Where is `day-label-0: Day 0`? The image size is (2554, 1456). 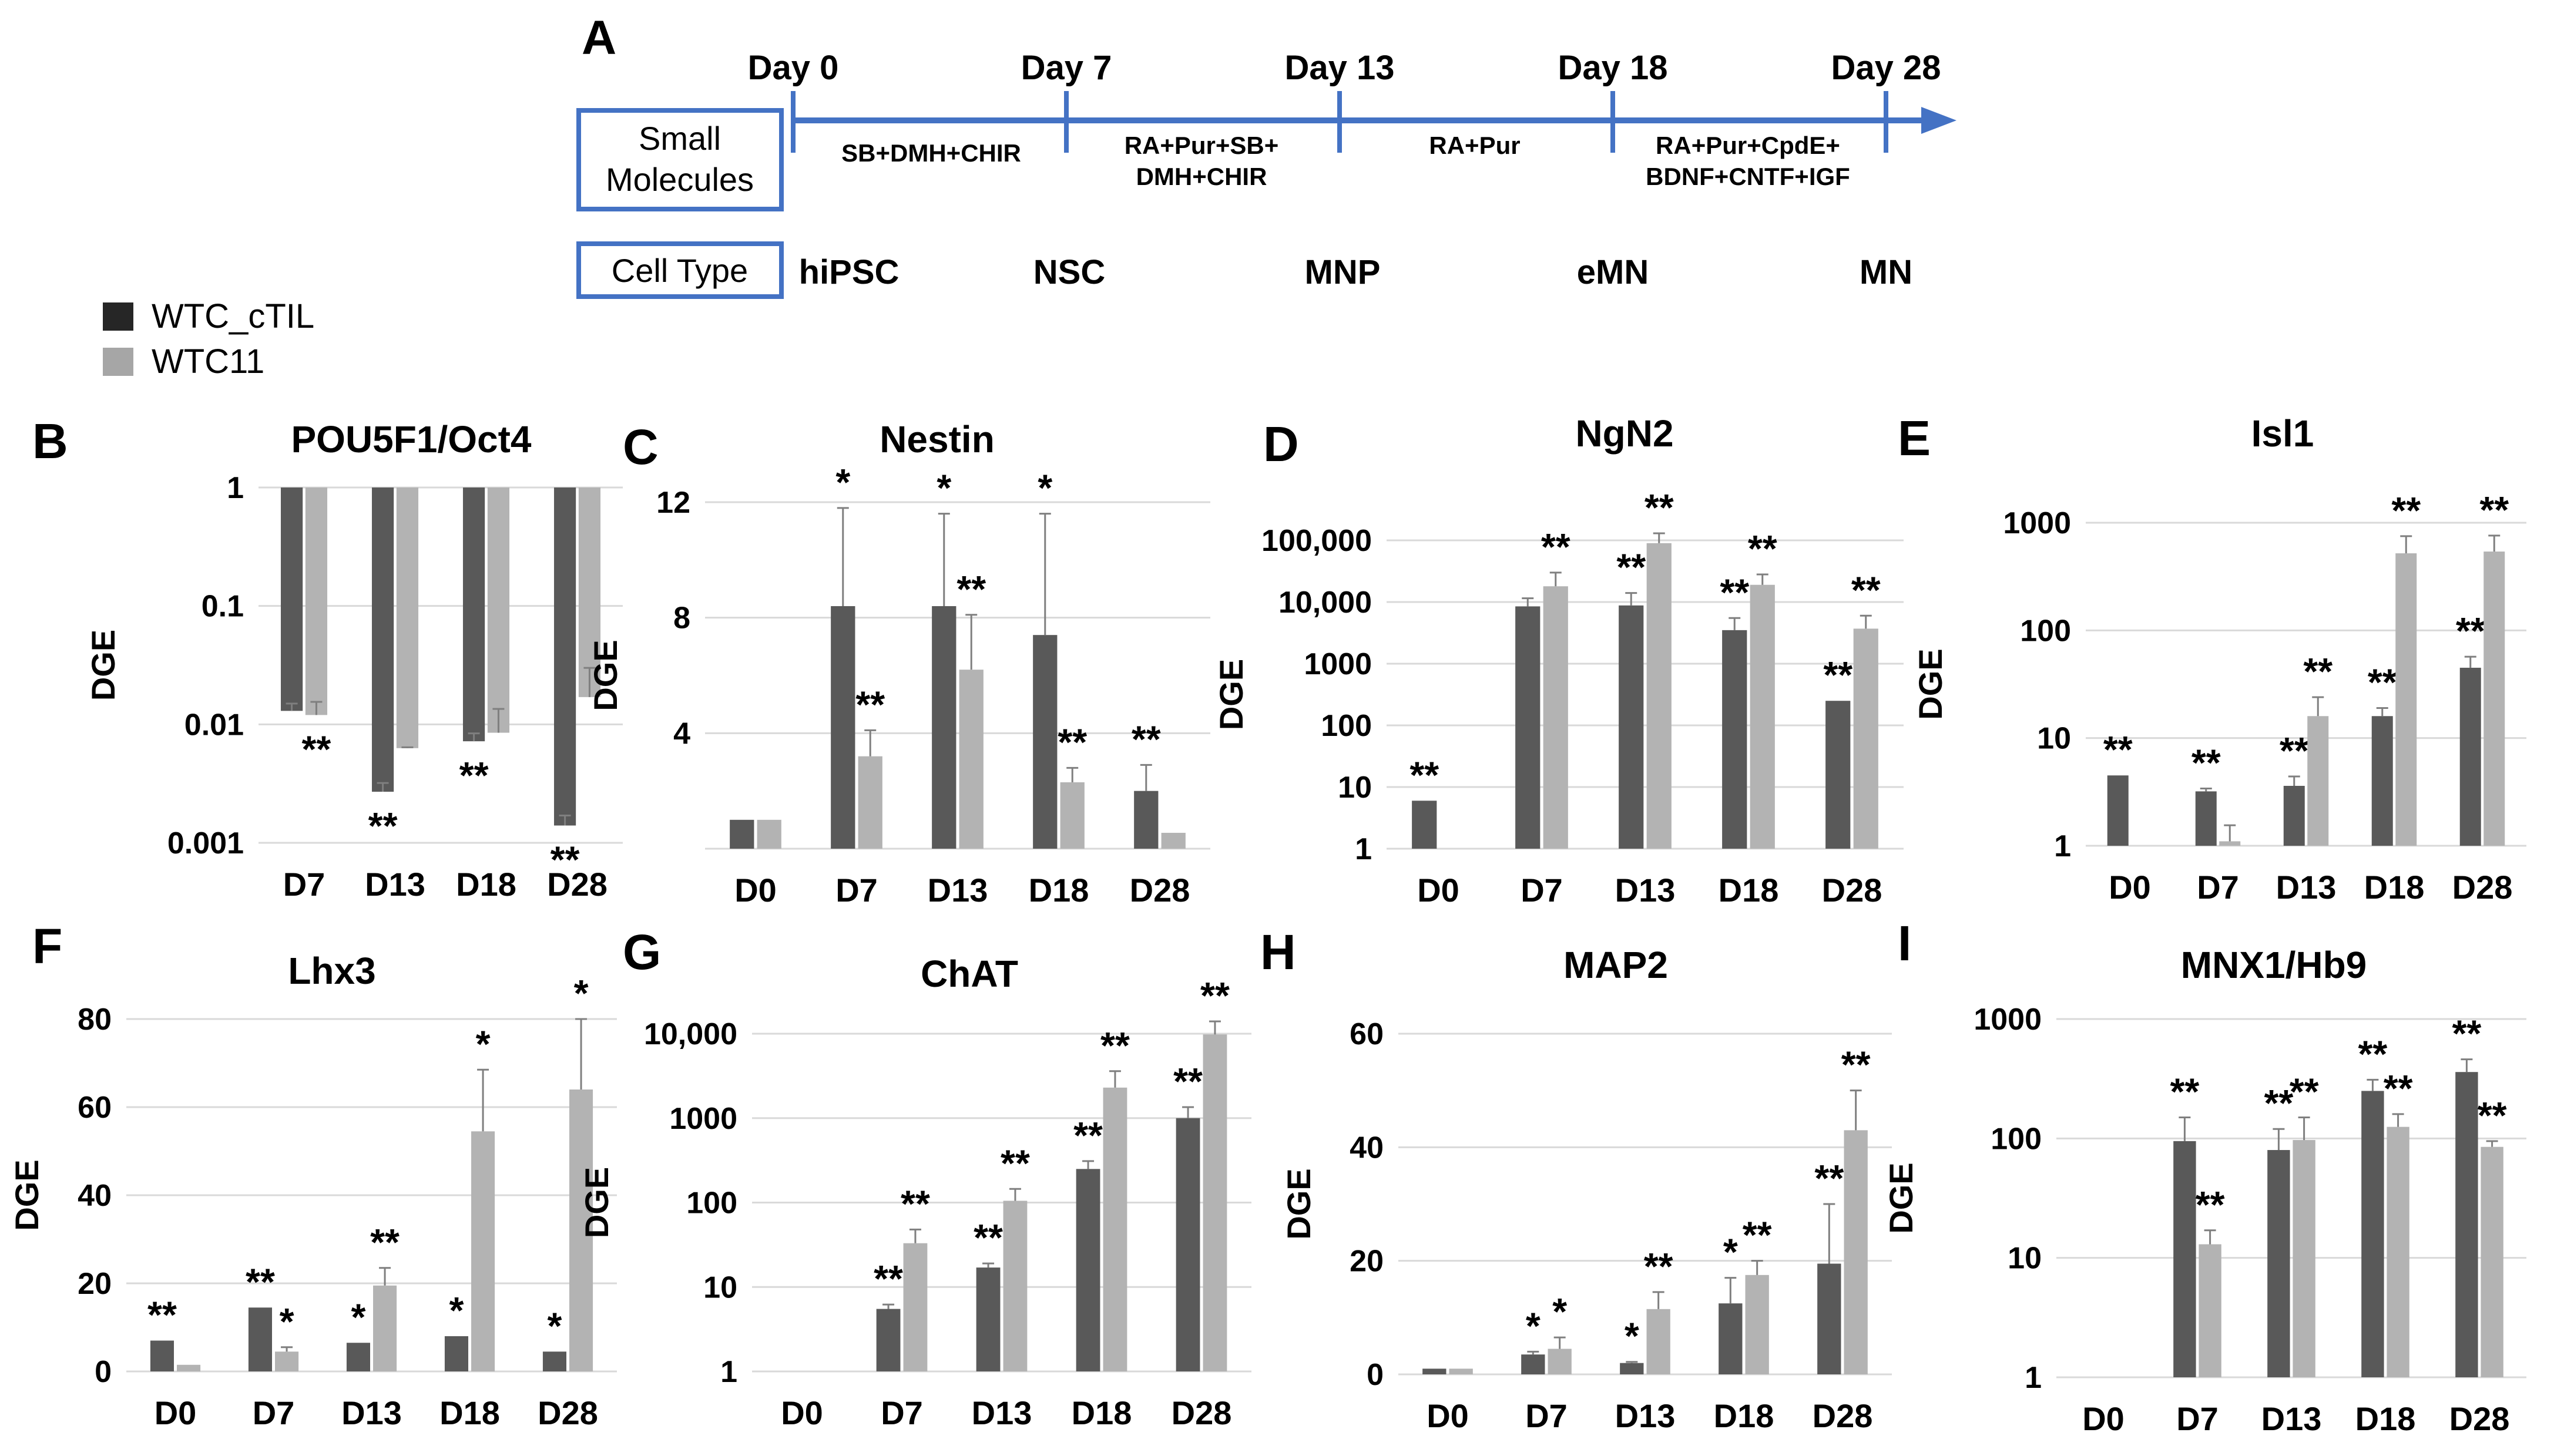
day-label-0: Day 0 is located at coordinates (793, 68).